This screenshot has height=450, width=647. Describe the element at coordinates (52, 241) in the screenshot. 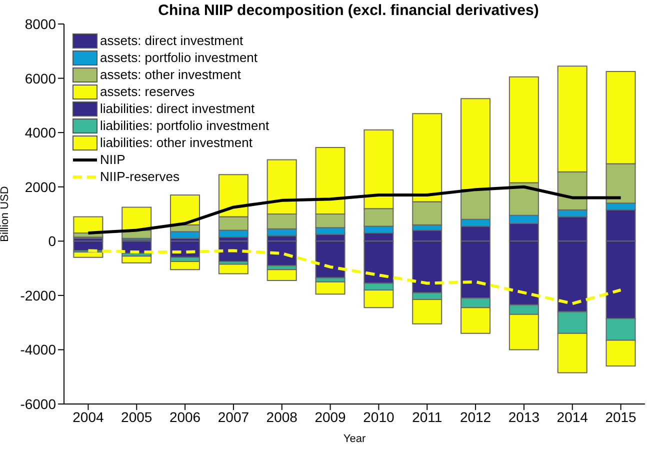

I see `y-tick-label: 0` at that location.